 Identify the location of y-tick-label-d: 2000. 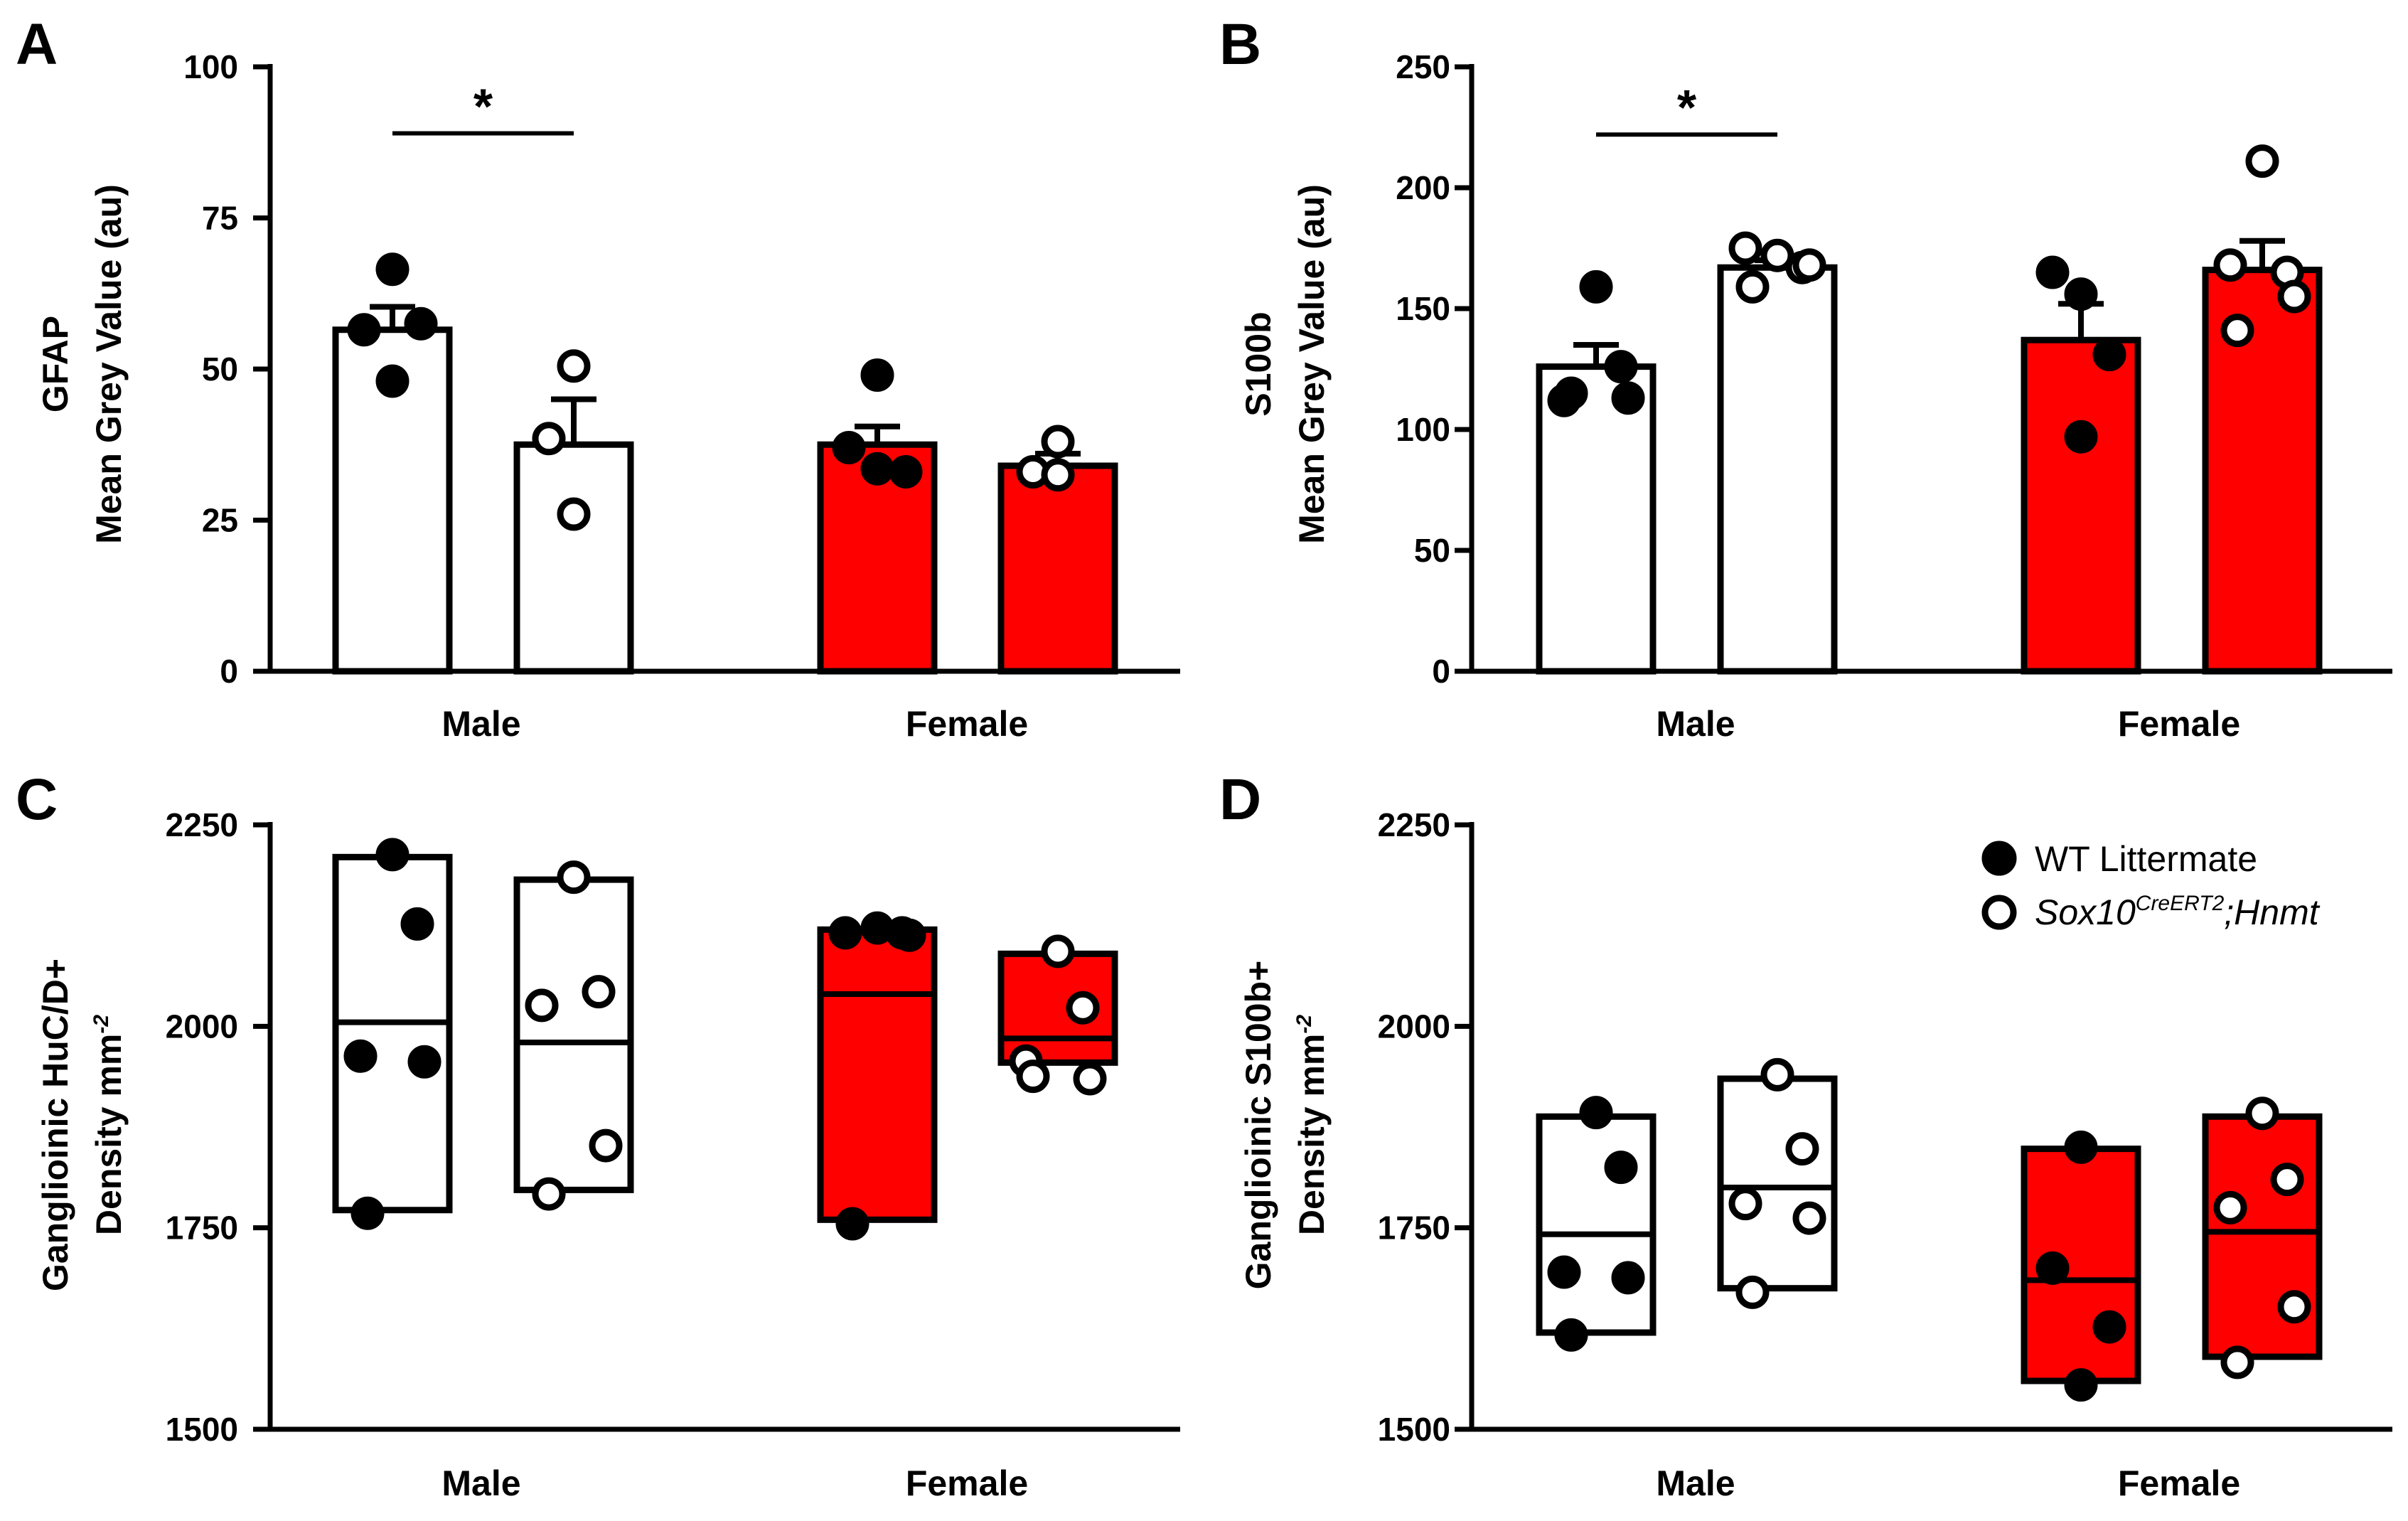
(1414, 1026).